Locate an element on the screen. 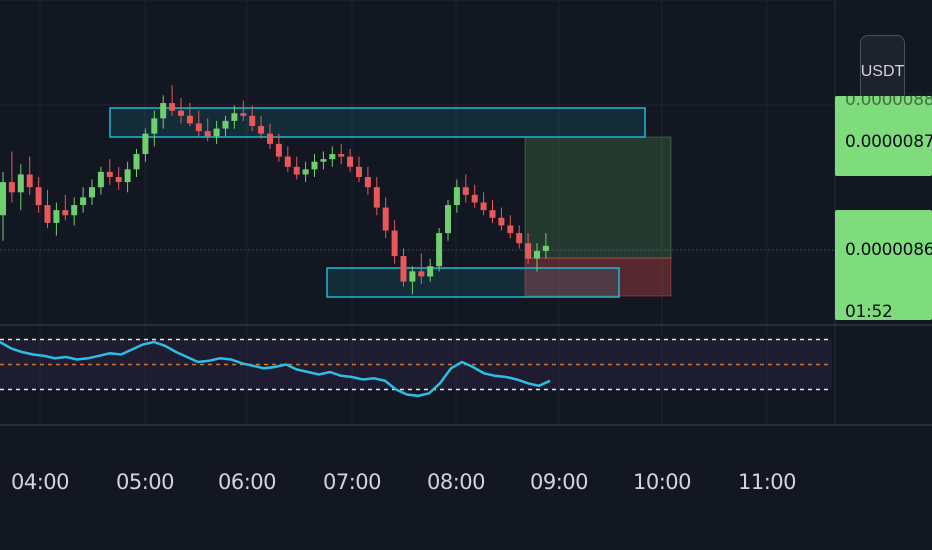  time-label-1000: 10:00 is located at coordinates (662, 482).